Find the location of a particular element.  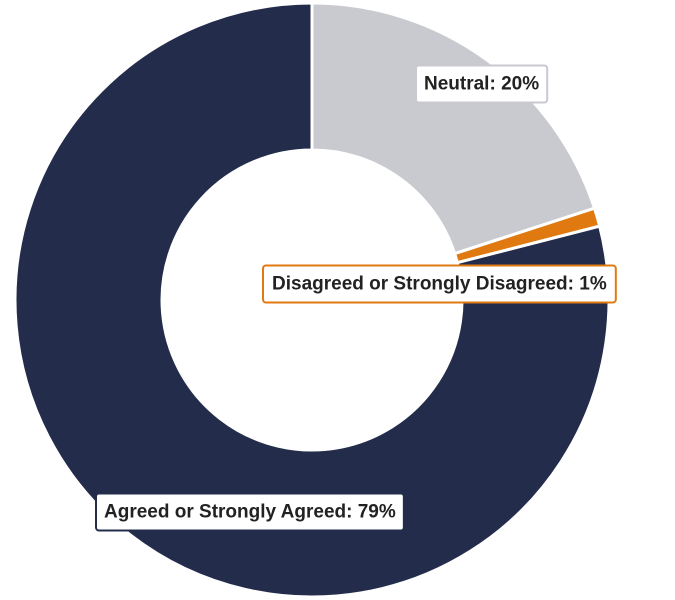

slice-label-agreed: Agreed or Strongly Agreed: 79% is located at coordinates (250, 512).